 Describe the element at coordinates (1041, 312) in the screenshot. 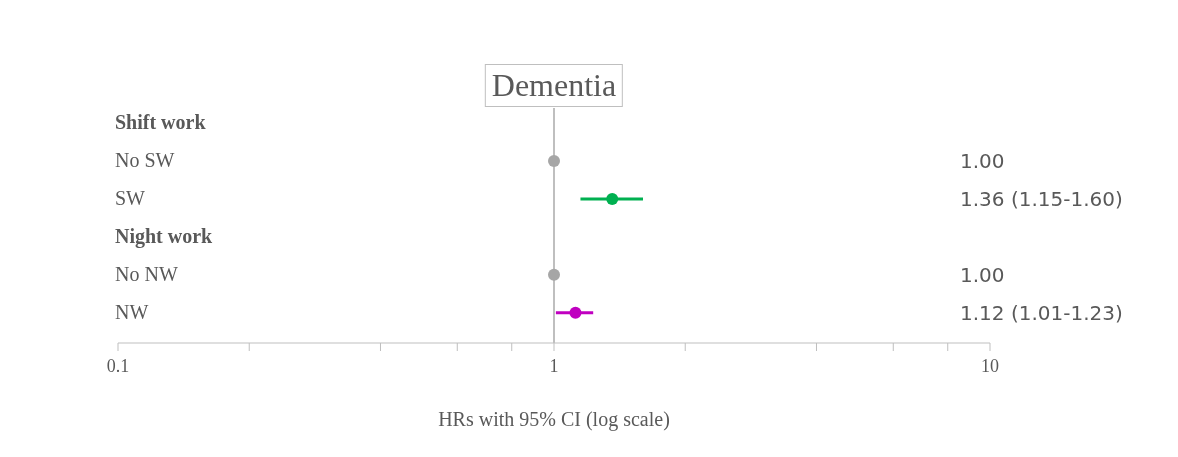

I see `annotation: 1.12 (1.01-1.23)` at that location.